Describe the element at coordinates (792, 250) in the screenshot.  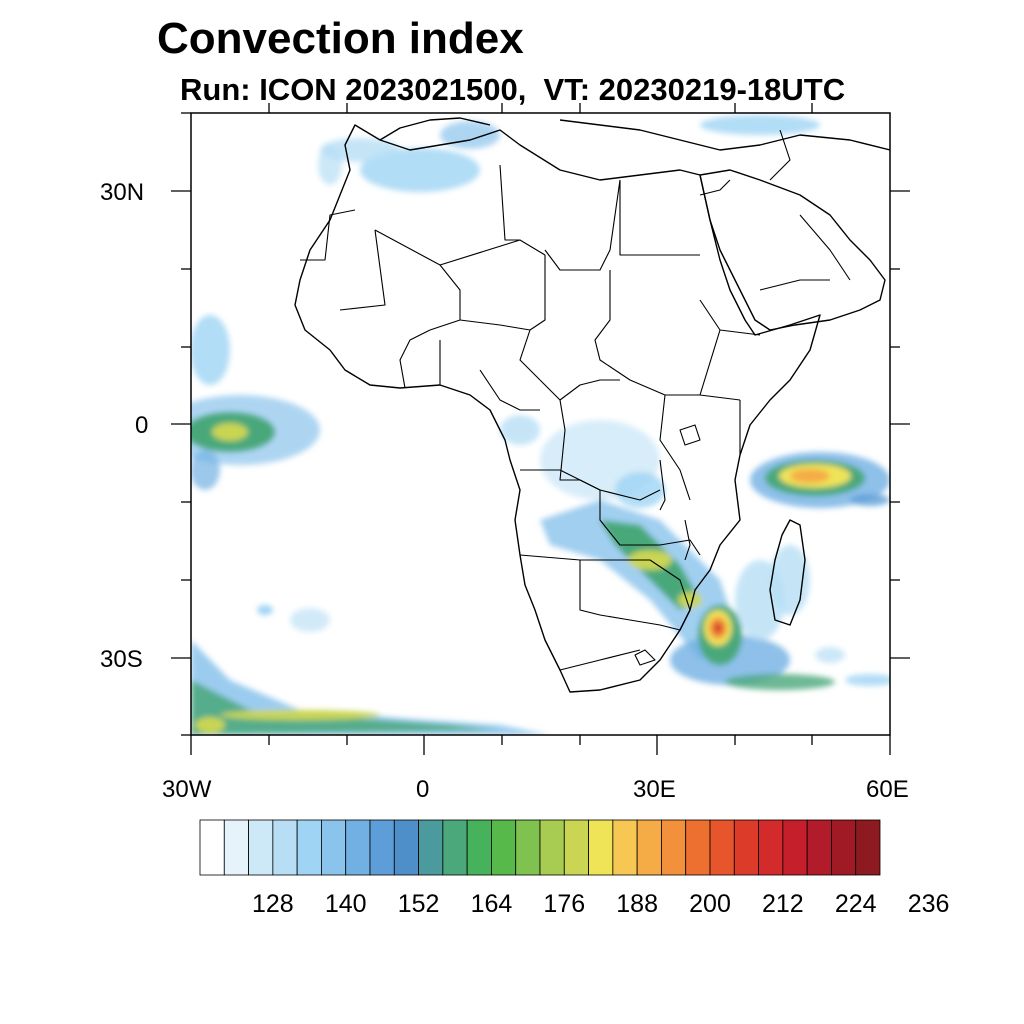
I see `arabian-coastline` at that location.